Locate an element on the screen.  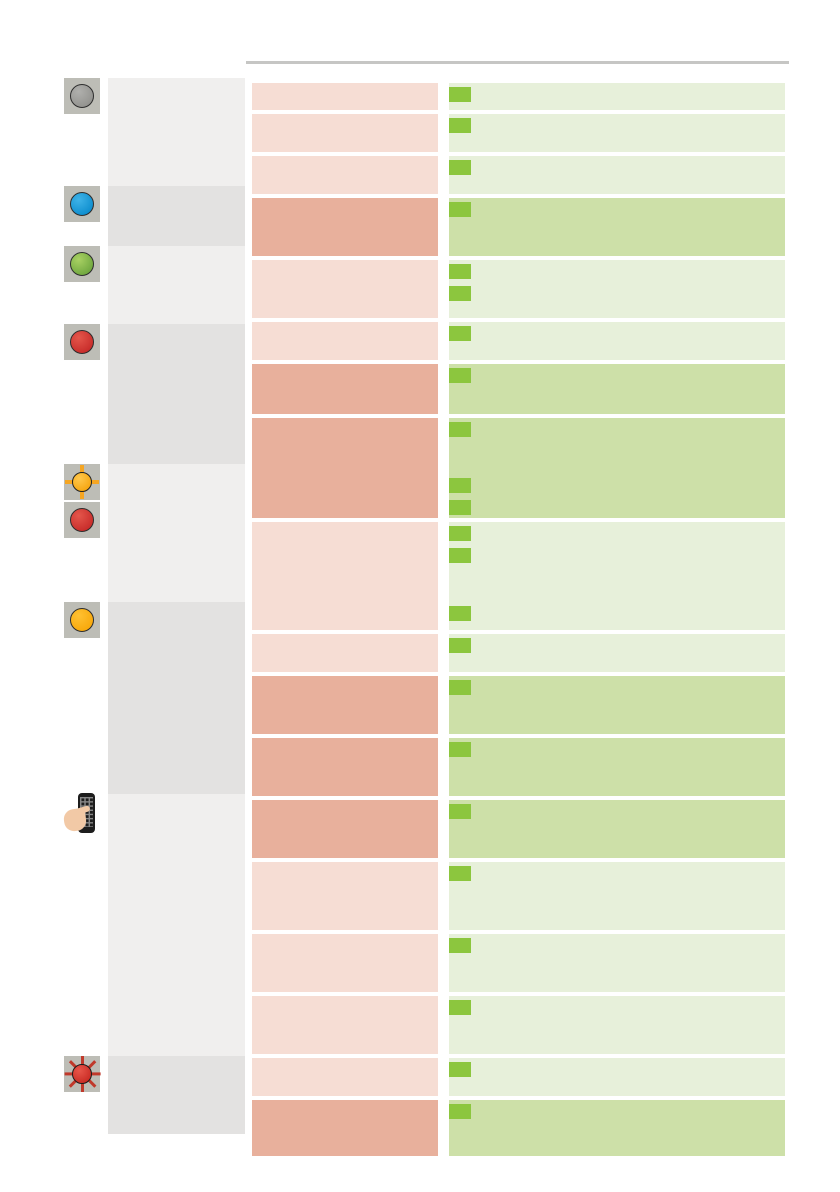
status-dot-gray is located at coordinates (82, 96).